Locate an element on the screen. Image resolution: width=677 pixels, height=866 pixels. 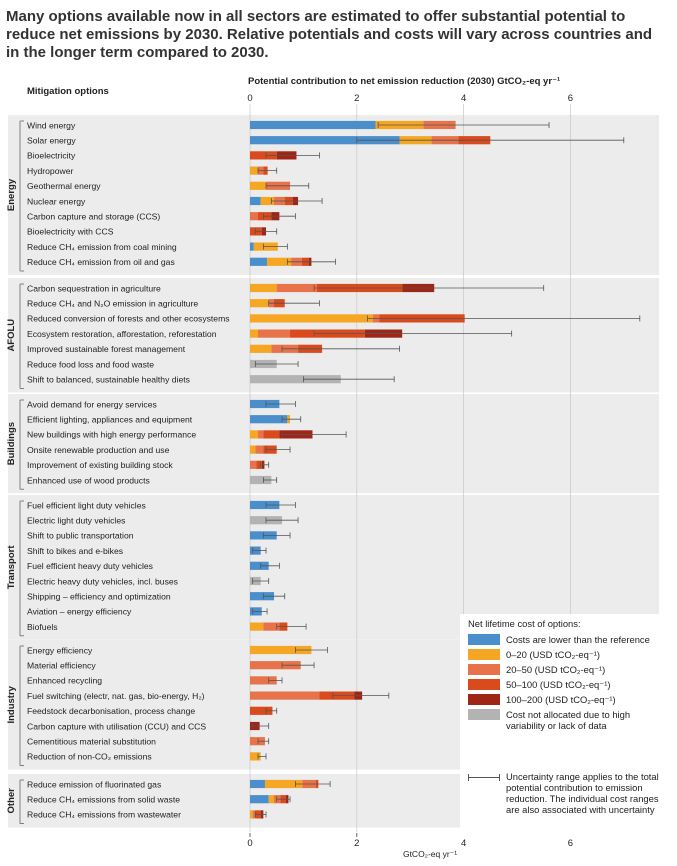
option-label-fuel-efficient-heavy-duty-vehicles: Fuel efficient heavy duty vehicles is located at coordinates (90, 566).